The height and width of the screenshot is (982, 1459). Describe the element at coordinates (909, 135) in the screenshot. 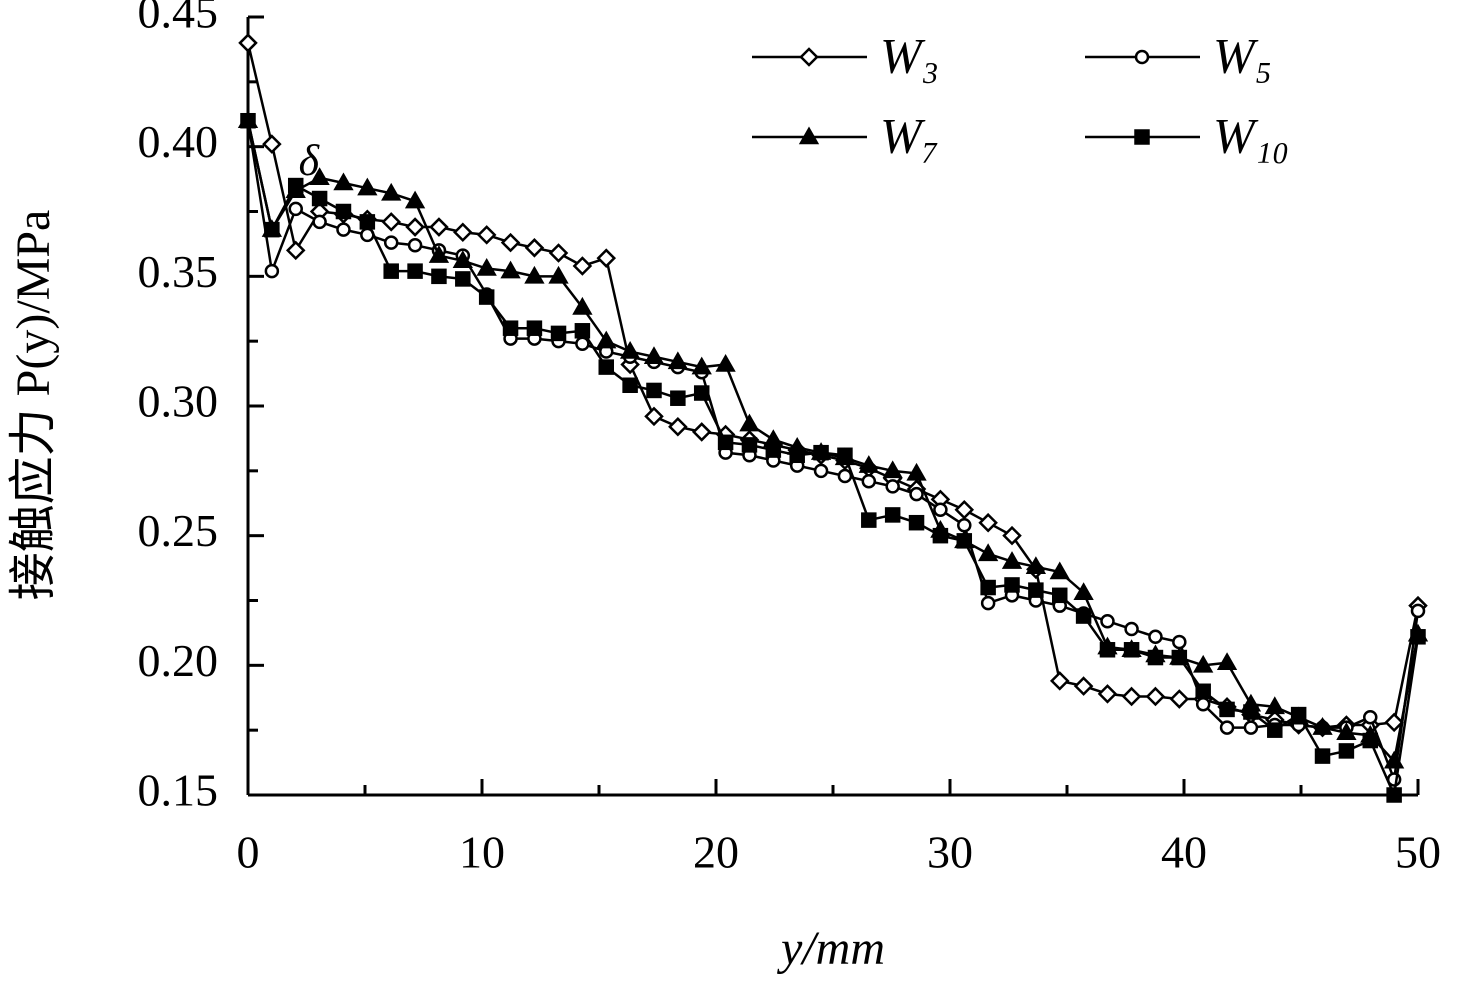

I see `legend-label: W₇` at that location.